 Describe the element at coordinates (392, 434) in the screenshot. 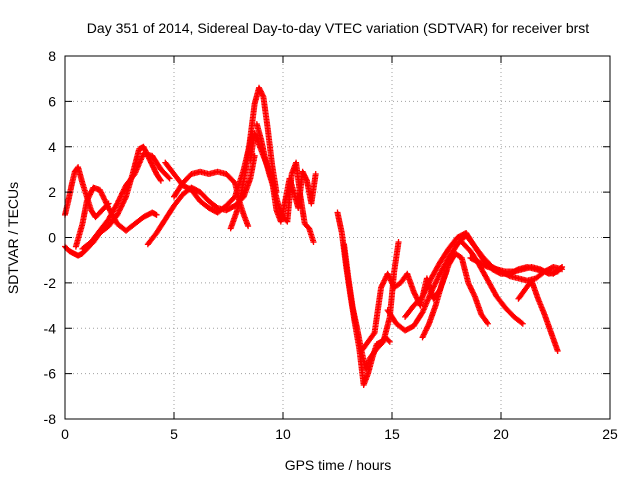

I see `x-tick-label: 15` at that location.